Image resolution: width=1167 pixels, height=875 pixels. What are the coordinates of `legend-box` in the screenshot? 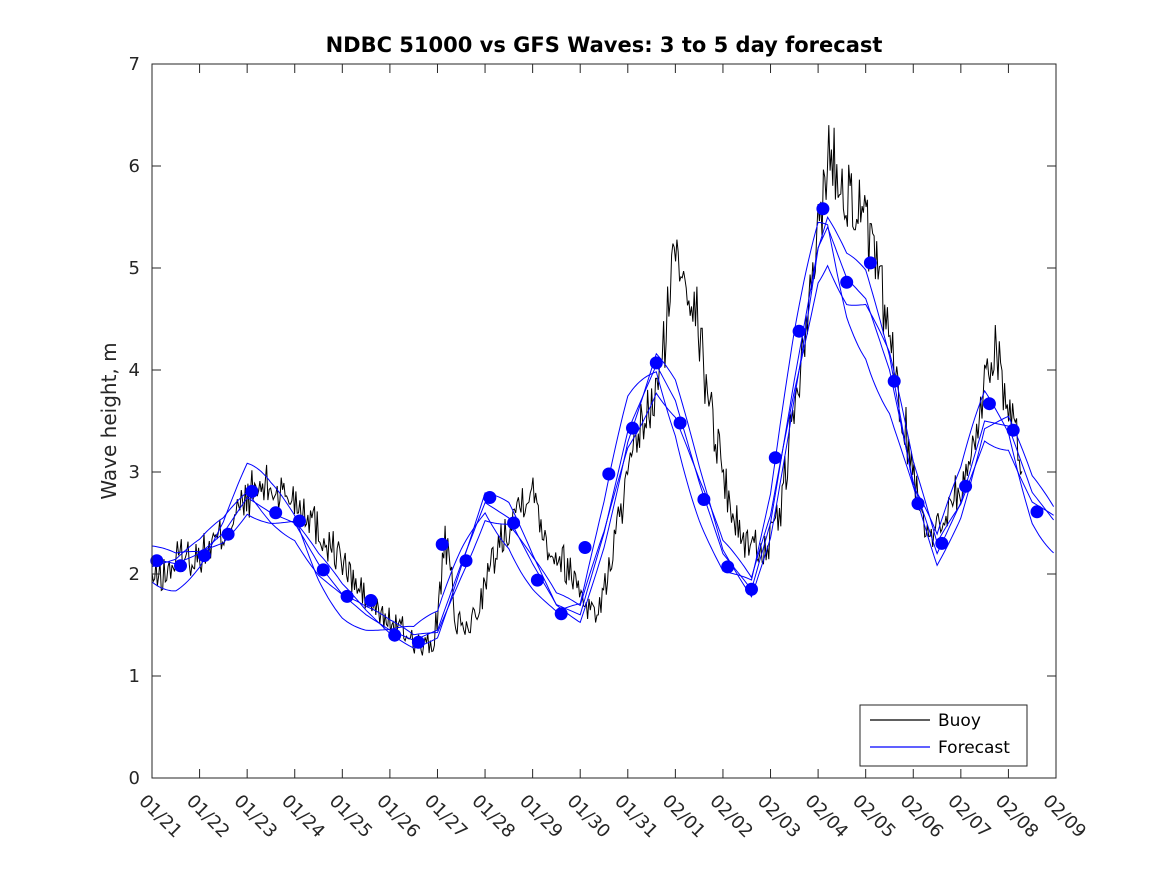 It's located at (943, 735).